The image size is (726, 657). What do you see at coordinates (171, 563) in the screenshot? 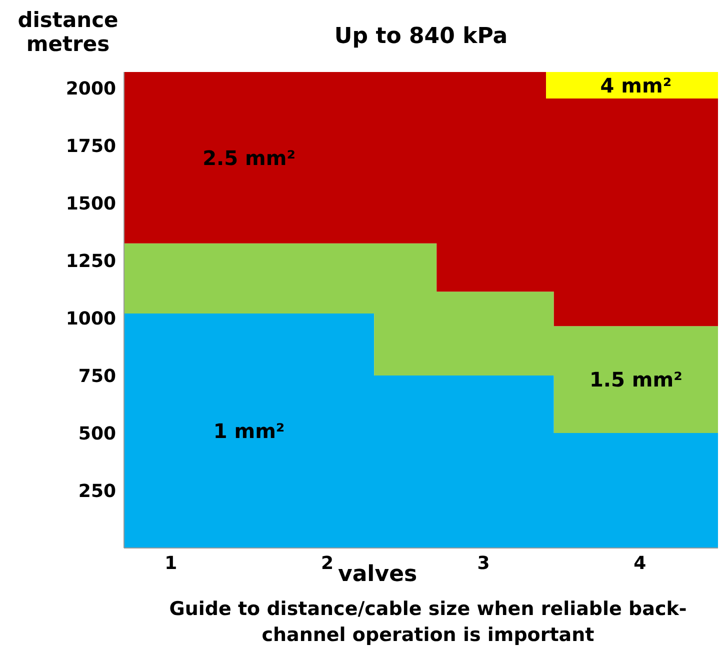
I see `x-tick-label: 1` at bounding box center [171, 563].